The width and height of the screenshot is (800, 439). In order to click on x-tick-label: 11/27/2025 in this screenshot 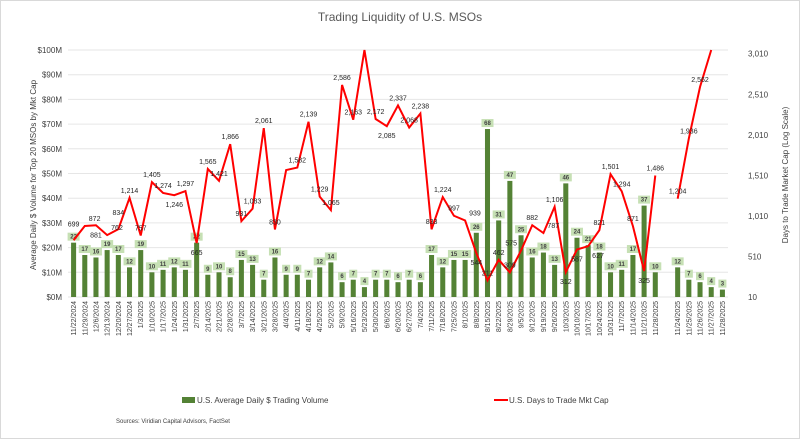, I will do `click(712, 318)`.